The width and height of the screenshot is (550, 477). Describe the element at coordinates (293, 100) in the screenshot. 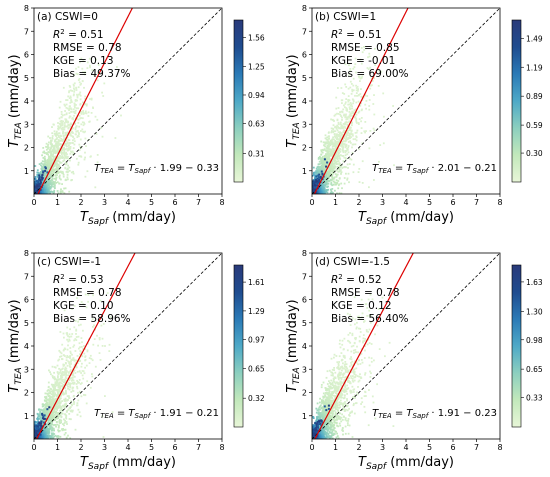

I see `y-axis-label: TTEA (mm/day)` at that location.